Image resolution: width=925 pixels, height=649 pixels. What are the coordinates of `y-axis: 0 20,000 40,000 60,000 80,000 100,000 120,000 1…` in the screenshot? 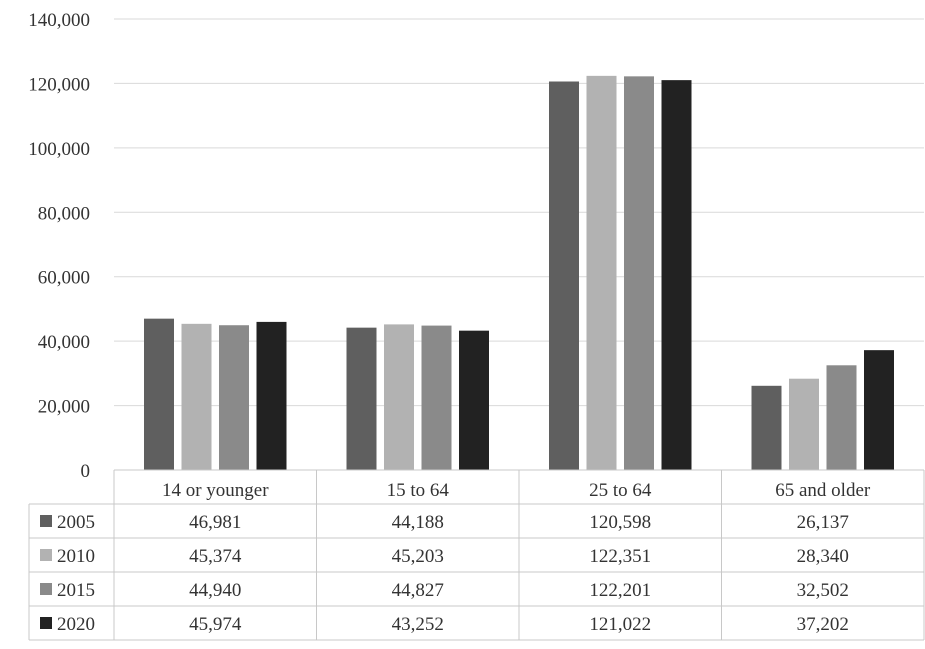 It's located at (59, 246).